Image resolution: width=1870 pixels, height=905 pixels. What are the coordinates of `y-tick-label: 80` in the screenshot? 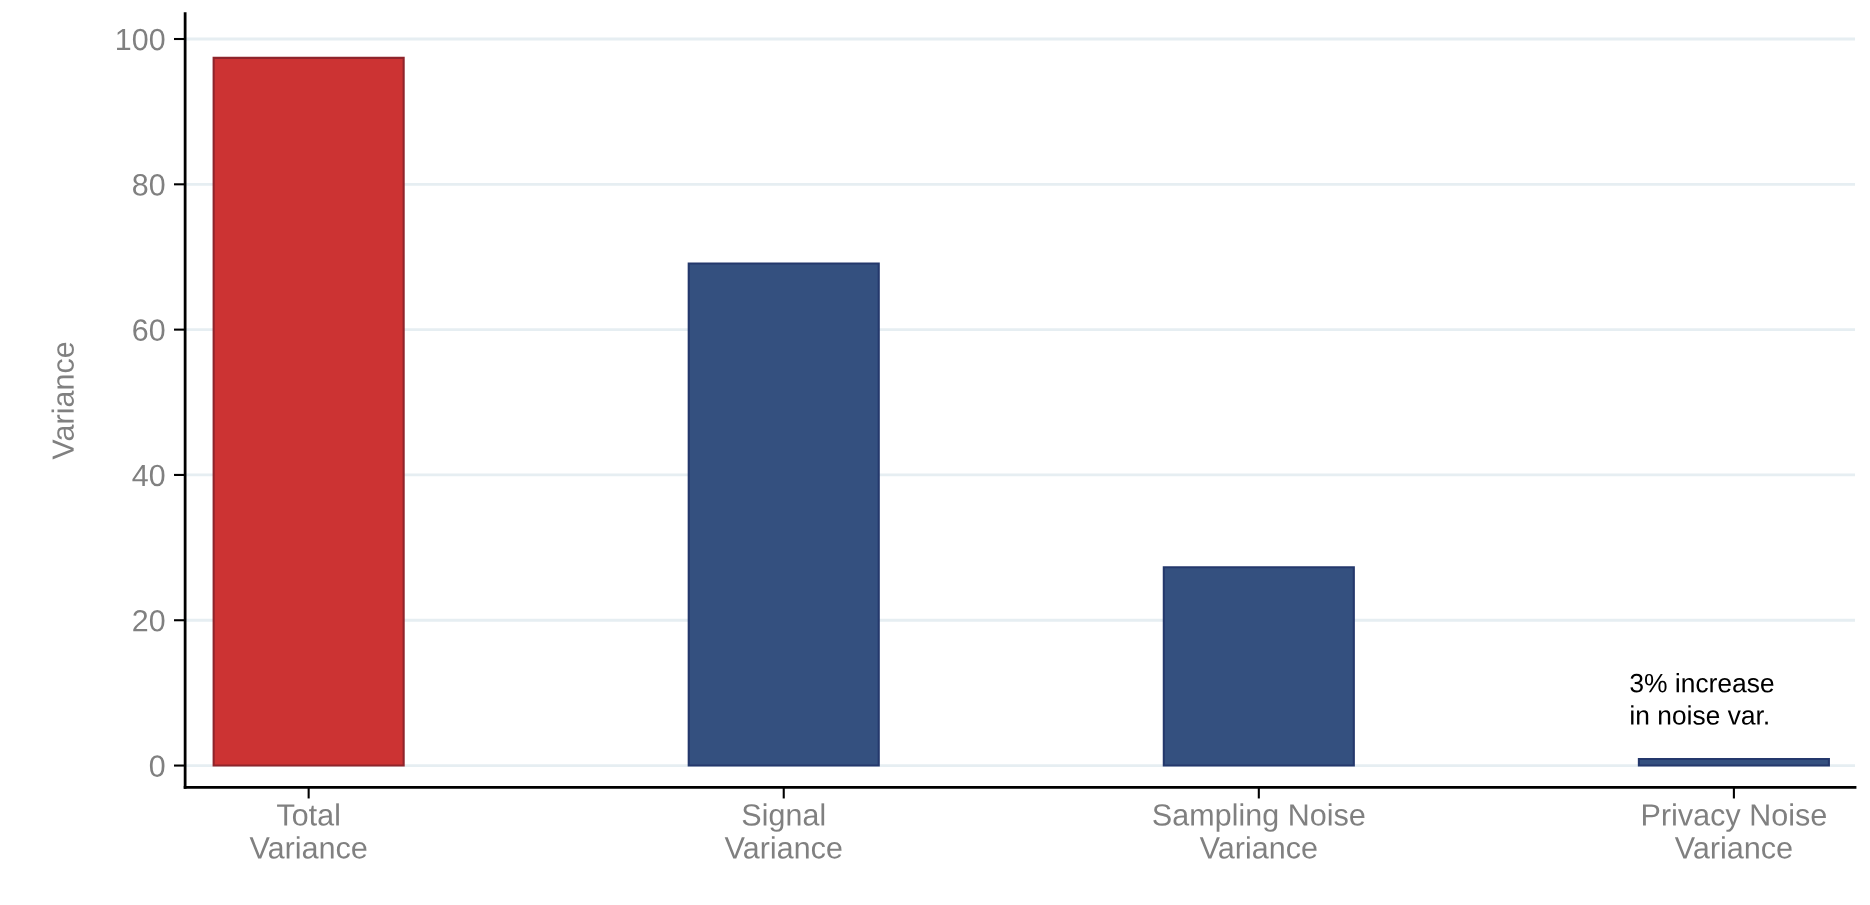 It's located at (149, 185).